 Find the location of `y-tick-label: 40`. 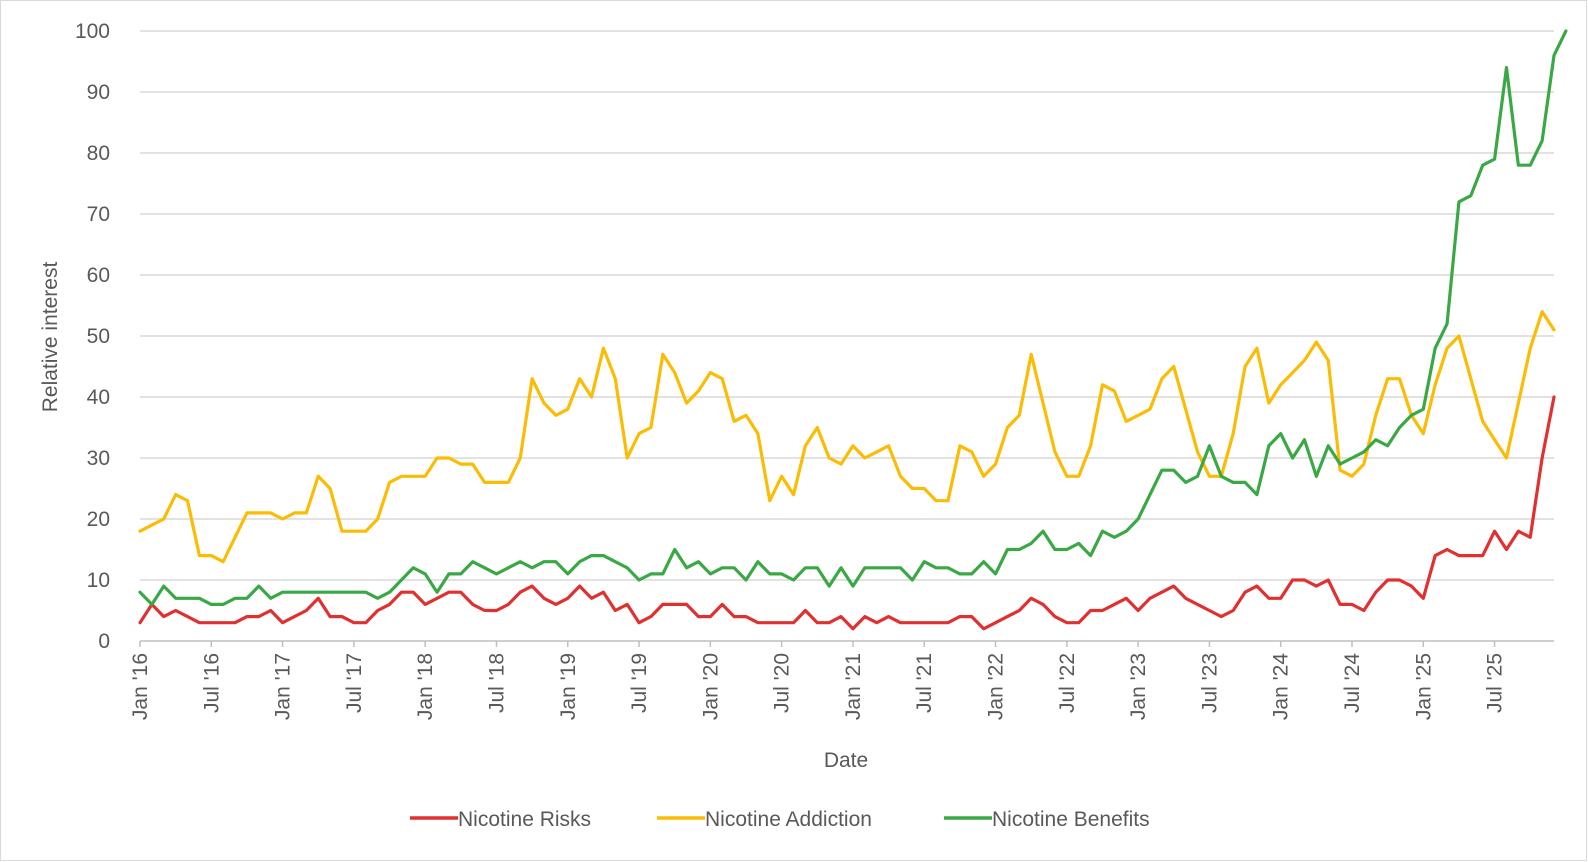

y-tick-label: 40 is located at coordinates (98, 397).